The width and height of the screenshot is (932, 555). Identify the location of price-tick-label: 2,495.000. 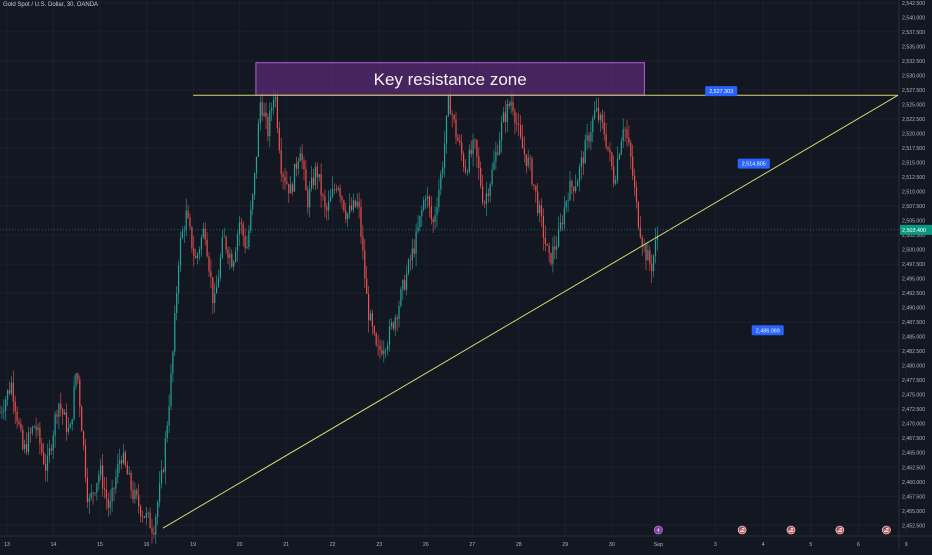
(913, 280).